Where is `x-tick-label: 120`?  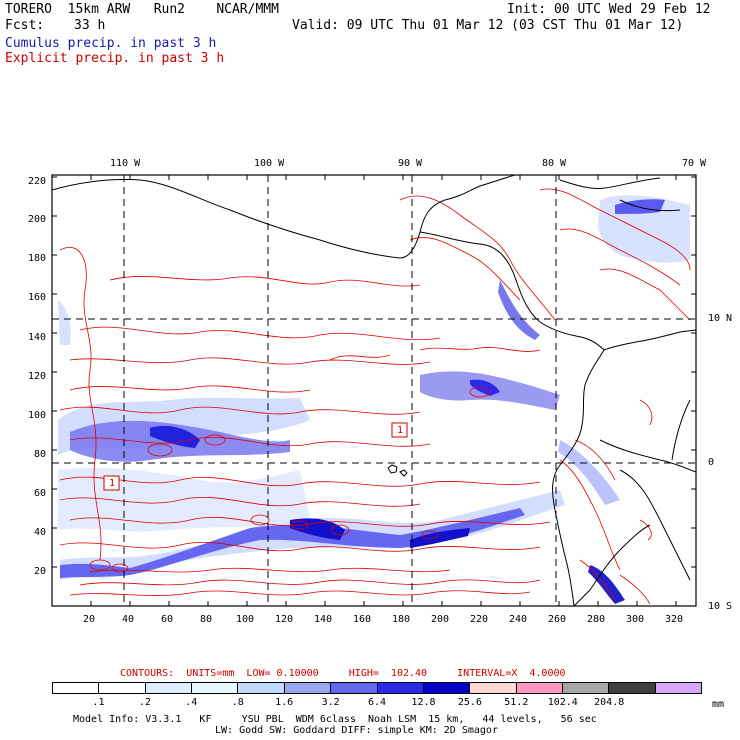
x-tick-label: 120 is located at coordinates (284, 619).